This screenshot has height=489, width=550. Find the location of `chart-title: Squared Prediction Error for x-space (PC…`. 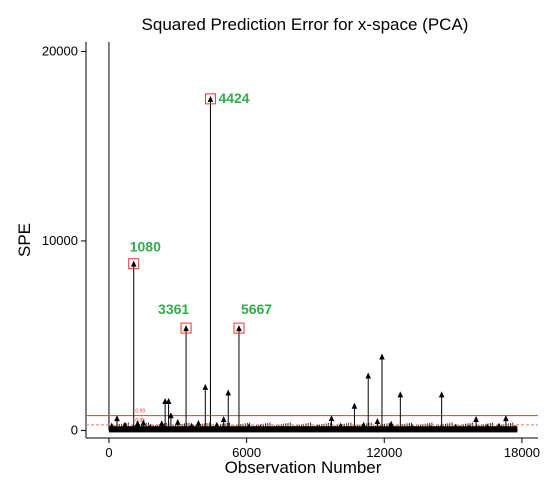

chart-title: Squared Prediction Error for x-space (PC… is located at coordinates (305, 24).